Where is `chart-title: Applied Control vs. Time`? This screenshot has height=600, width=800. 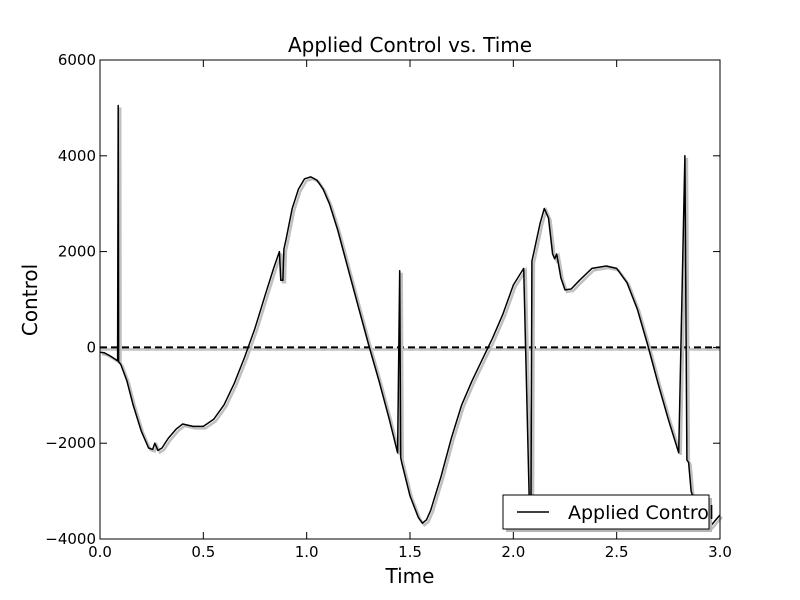 chart-title: Applied Control vs. Time is located at coordinates (410, 45).